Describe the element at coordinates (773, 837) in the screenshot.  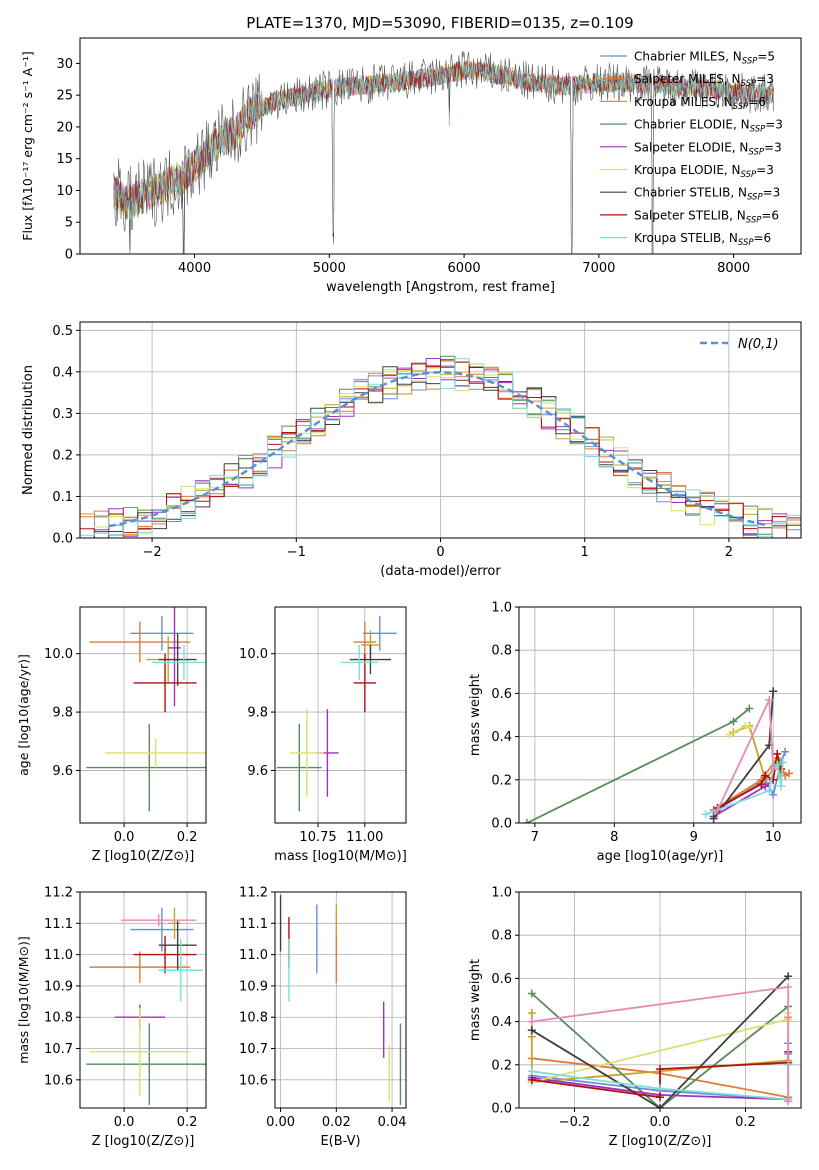
I see `x-tick-label: 10` at that location.